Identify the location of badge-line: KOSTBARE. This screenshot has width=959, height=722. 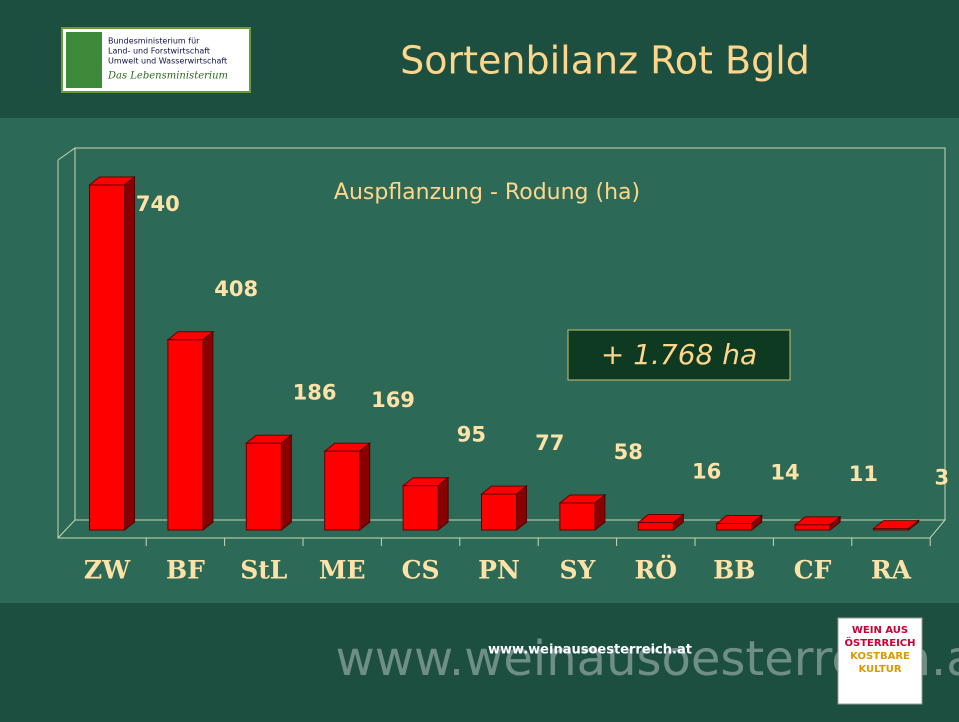
(880, 656).